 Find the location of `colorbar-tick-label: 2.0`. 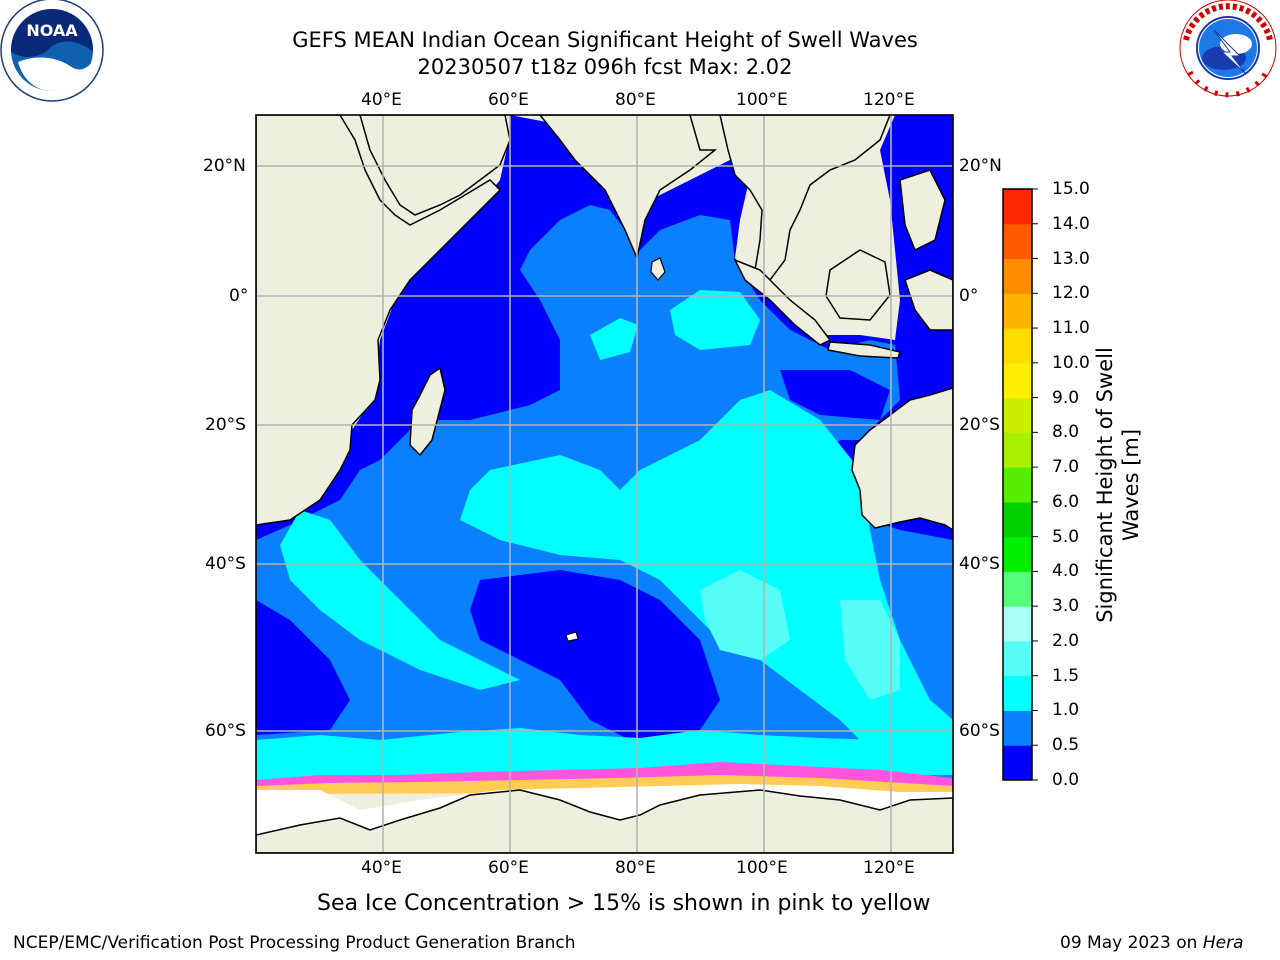

colorbar-tick-label: 2.0 is located at coordinates (1066, 640).